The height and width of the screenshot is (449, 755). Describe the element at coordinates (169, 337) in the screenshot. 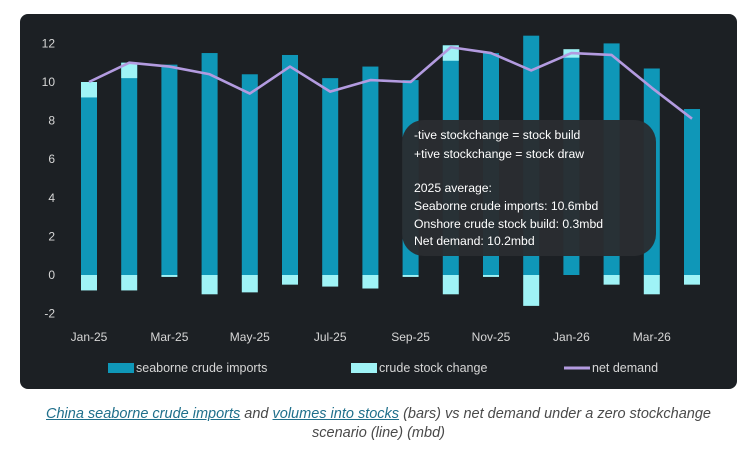

I see `x-tick-label: Mar-25` at that location.